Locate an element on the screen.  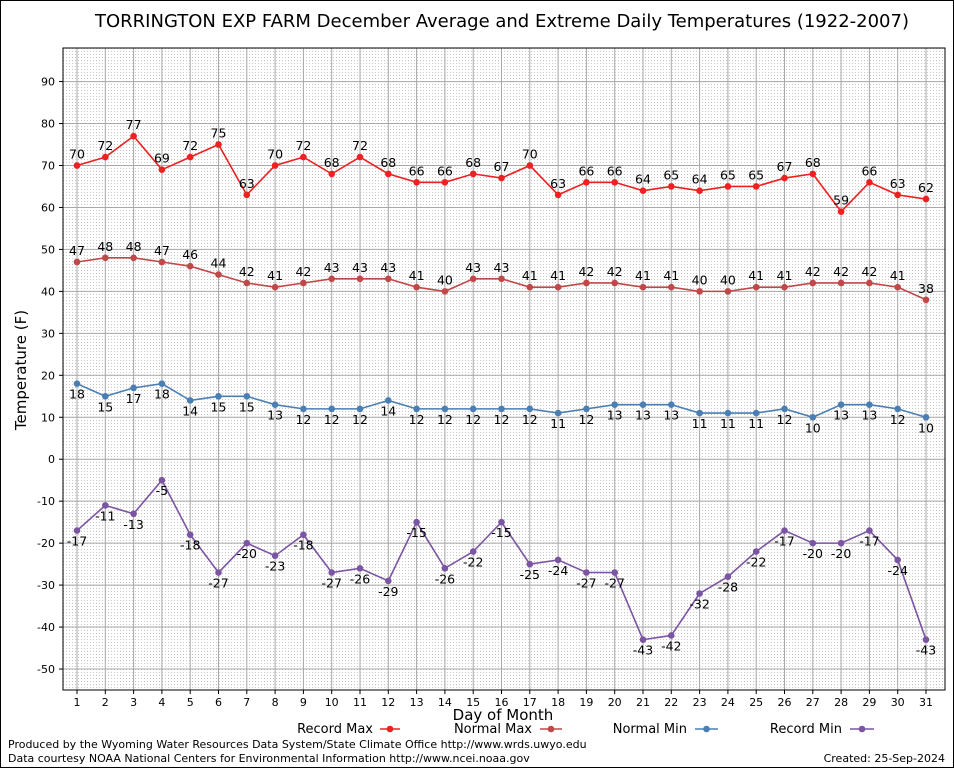
normal-min-data-label: 18 is located at coordinates (77, 394).